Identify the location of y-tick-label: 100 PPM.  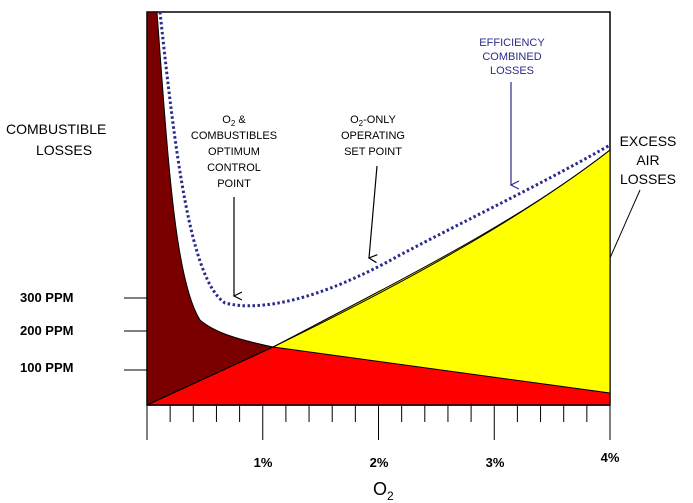
(46, 367).